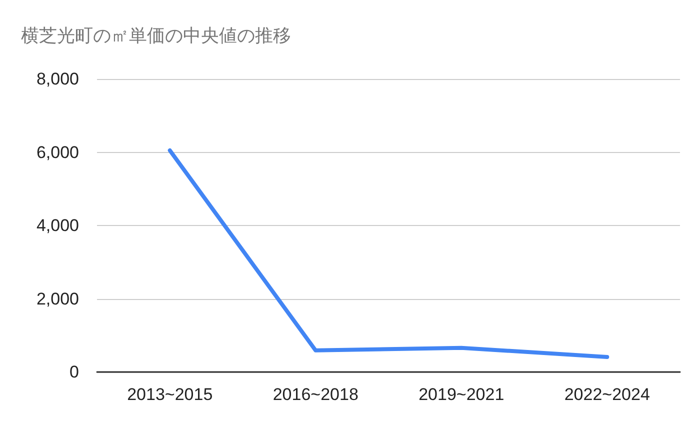 This screenshot has width=700, height=433. What do you see at coordinates (315, 394) in the screenshot?
I see `x-tick-label: 2016~2018` at bounding box center [315, 394].